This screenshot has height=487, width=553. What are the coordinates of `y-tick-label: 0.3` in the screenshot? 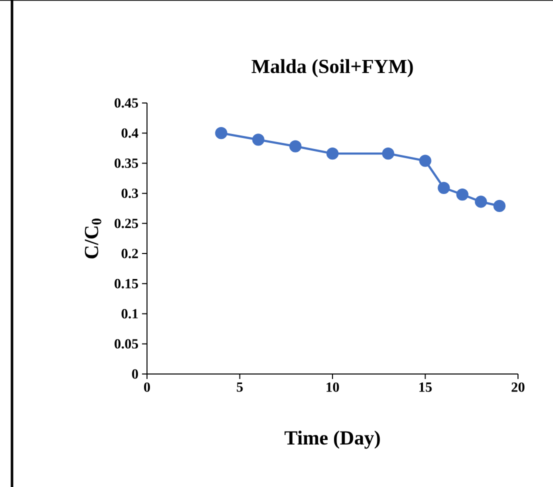 It's located at (130, 193).